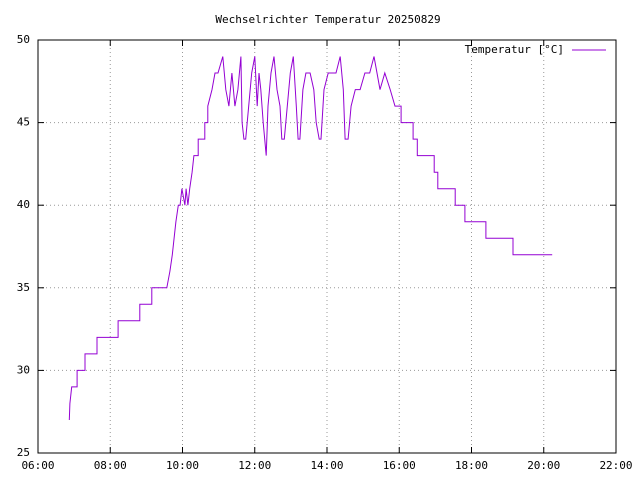  I want to click on x-tick-label: 22:00, so click(615, 465).